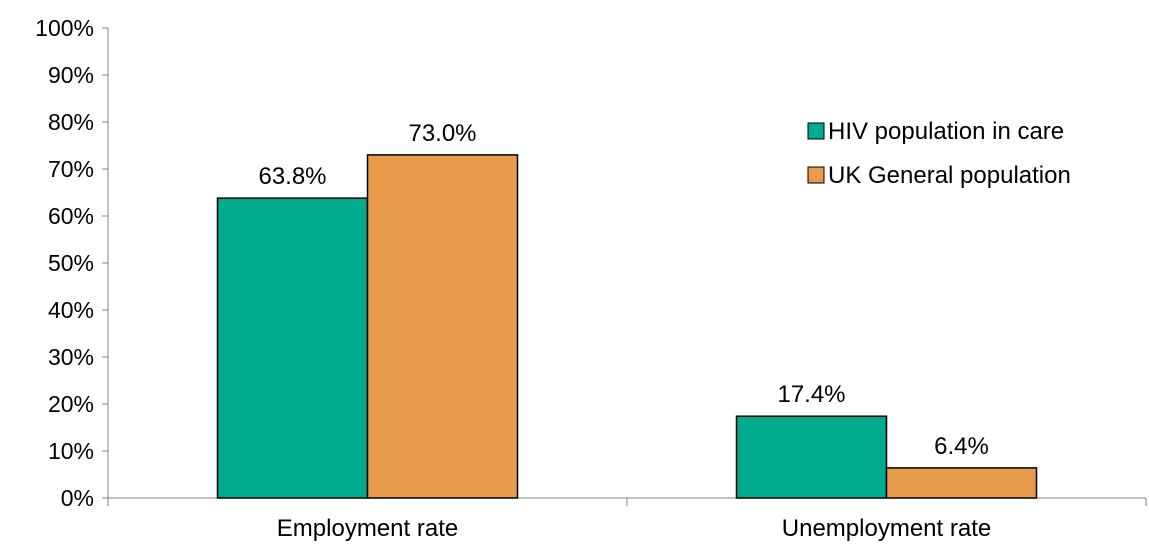 The width and height of the screenshot is (1149, 552). I want to click on y-tick-label: 30%, so click(71, 357).